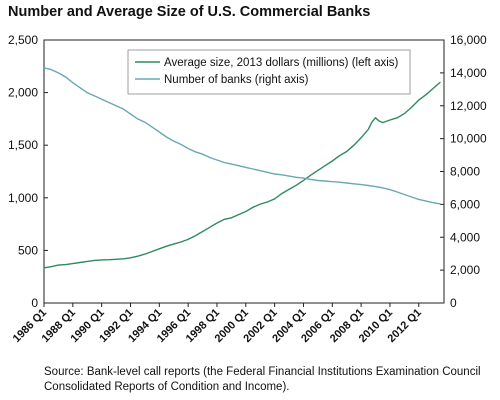 The height and width of the screenshot is (400, 500). I want to click on right-axis-tick-label: 0, so click(453, 303).